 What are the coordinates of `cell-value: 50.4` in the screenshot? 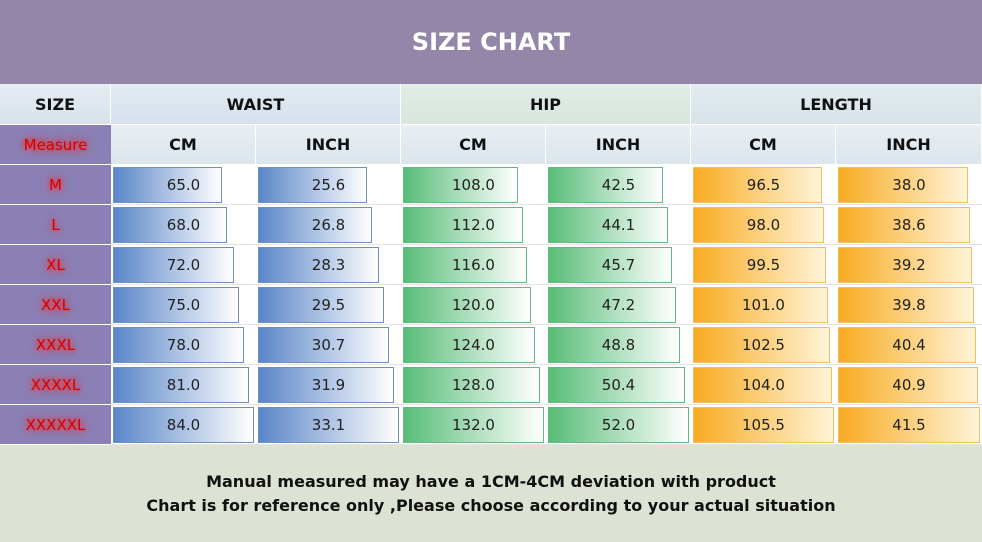 It's located at (618, 385).